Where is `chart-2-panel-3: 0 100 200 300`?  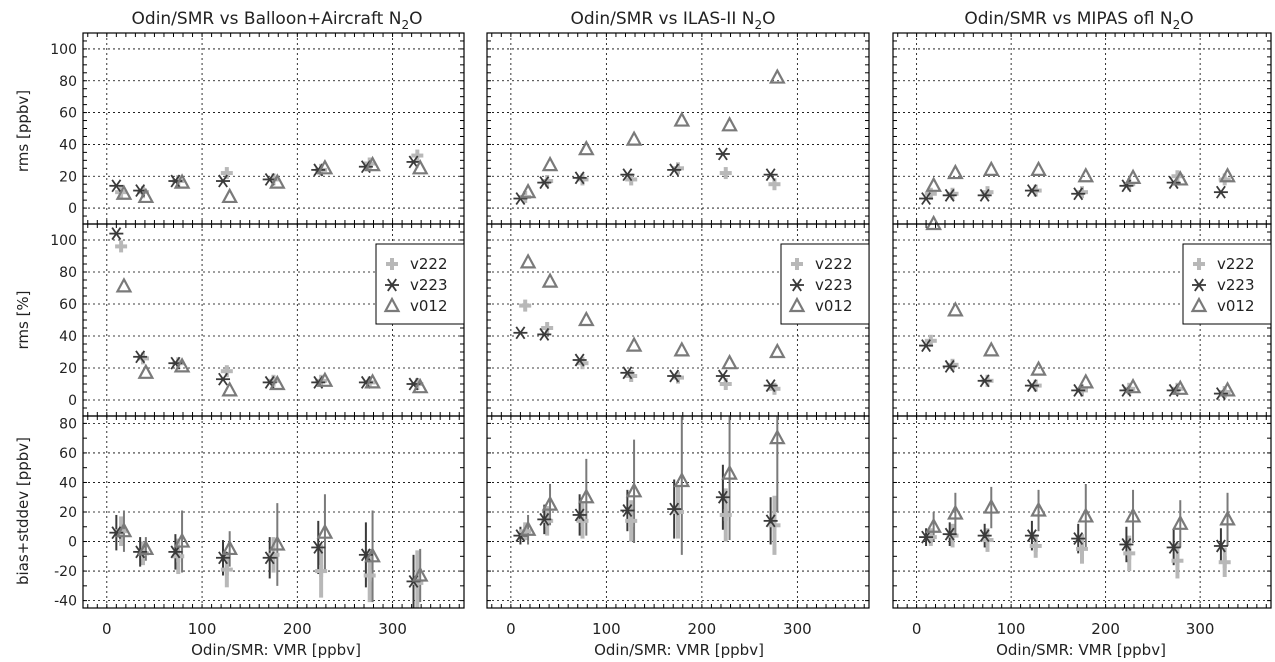 chart-2-panel-3: 0 100 200 300 is located at coordinates (678, 526).